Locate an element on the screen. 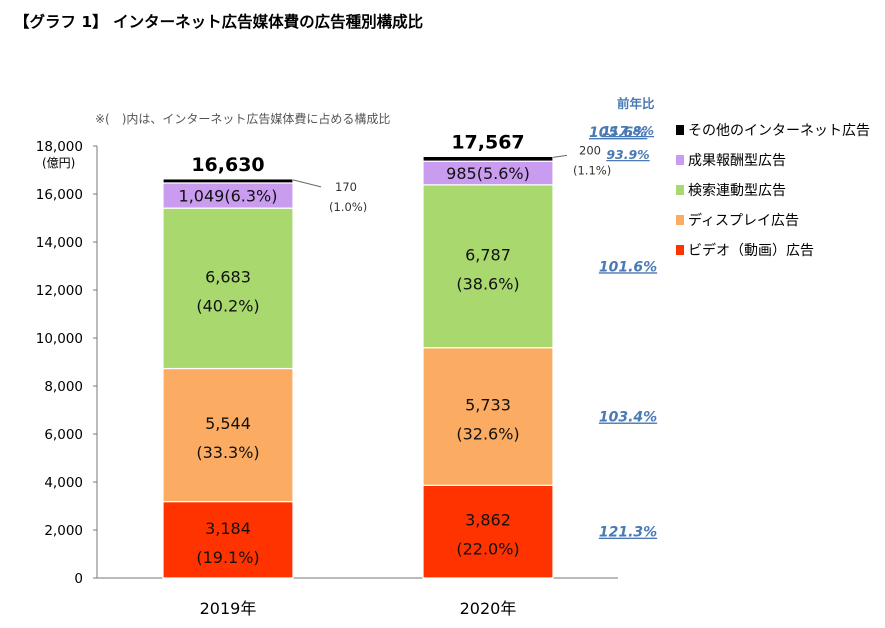 This screenshot has height=628, width=885. segment-value-label: 5,544 is located at coordinates (228, 423).